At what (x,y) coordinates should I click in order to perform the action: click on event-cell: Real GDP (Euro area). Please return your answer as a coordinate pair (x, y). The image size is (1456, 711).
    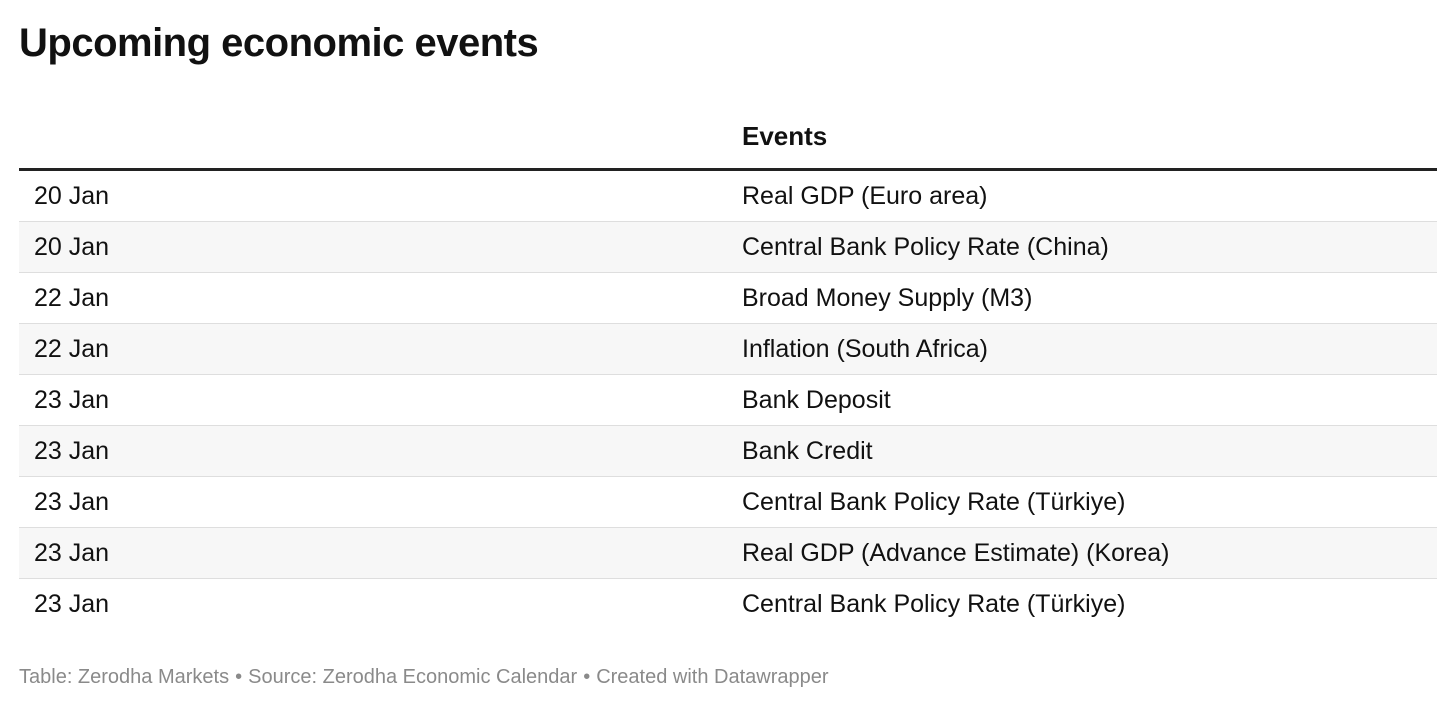
    Looking at the image, I should click on (865, 196).